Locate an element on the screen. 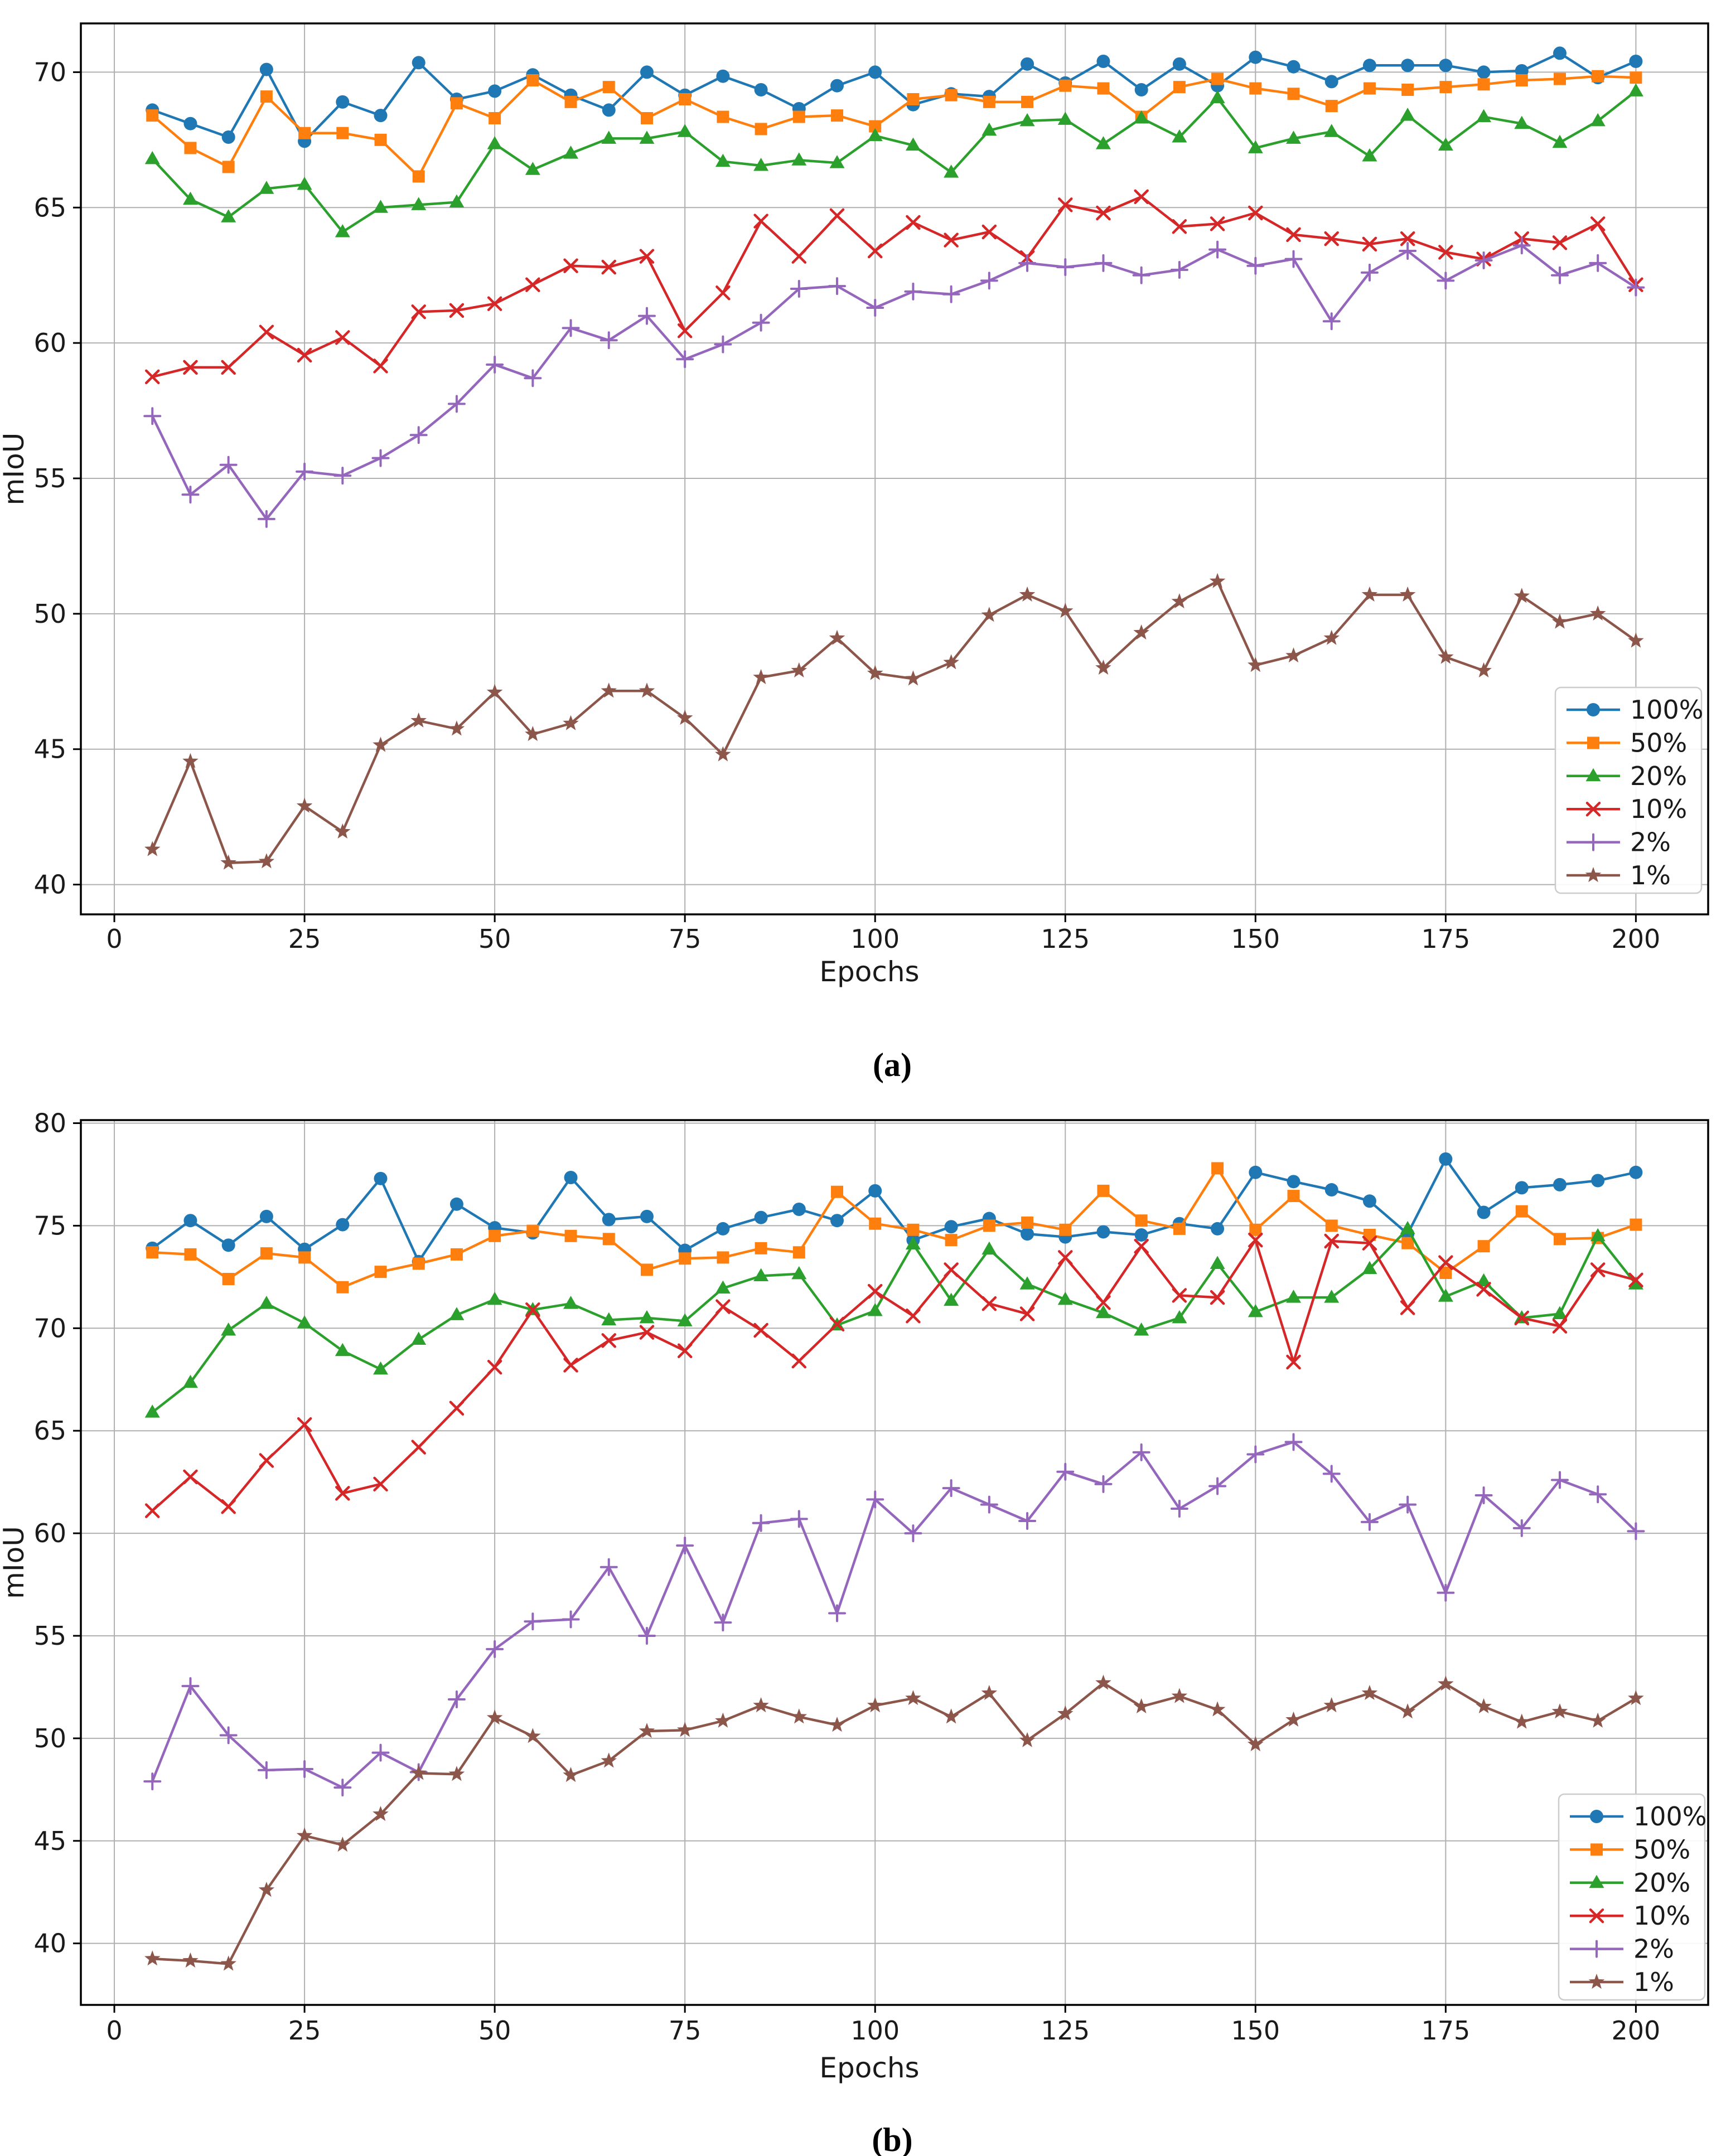  series-100pct is located at coordinates (894, 1210).